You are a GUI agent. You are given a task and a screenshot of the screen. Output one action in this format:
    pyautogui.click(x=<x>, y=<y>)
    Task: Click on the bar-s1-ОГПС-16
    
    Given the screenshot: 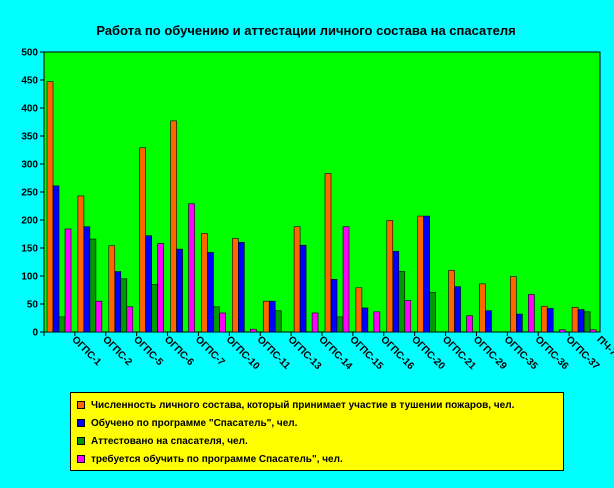 What is the action you would take?
    pyautogui.click(x=359, y=310)
    